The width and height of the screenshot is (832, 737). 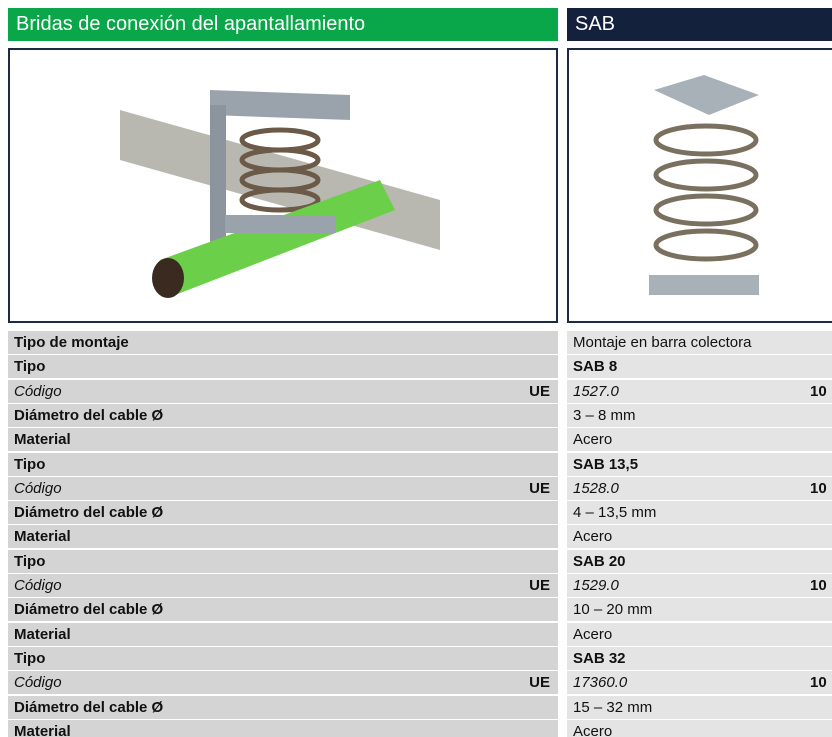 What do you see at coordinates (699, 488) in the screenshot?
I see `row-value: 1528.0 10` at bounding box center [699, 488].